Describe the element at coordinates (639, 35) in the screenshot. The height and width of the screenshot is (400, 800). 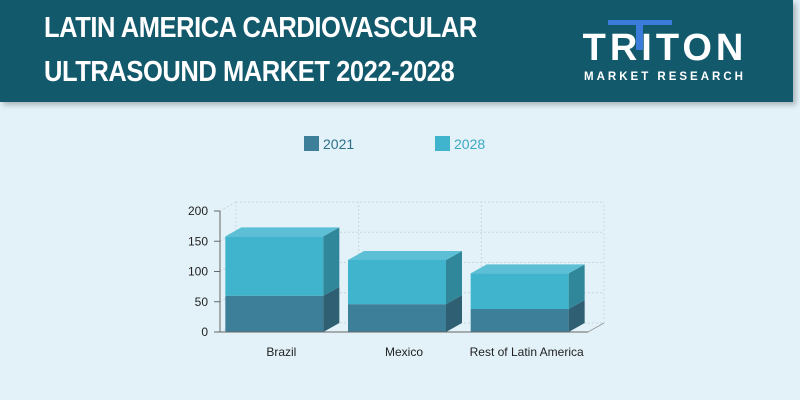
I see `logo-accent-post` at that location.